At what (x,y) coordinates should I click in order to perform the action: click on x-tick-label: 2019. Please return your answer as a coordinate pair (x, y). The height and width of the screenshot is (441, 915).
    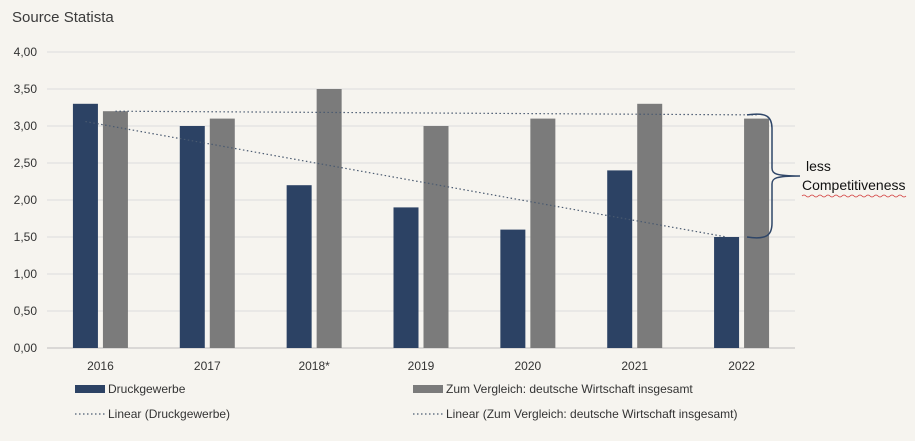
    Looking at the image, I should click on (421, 366).